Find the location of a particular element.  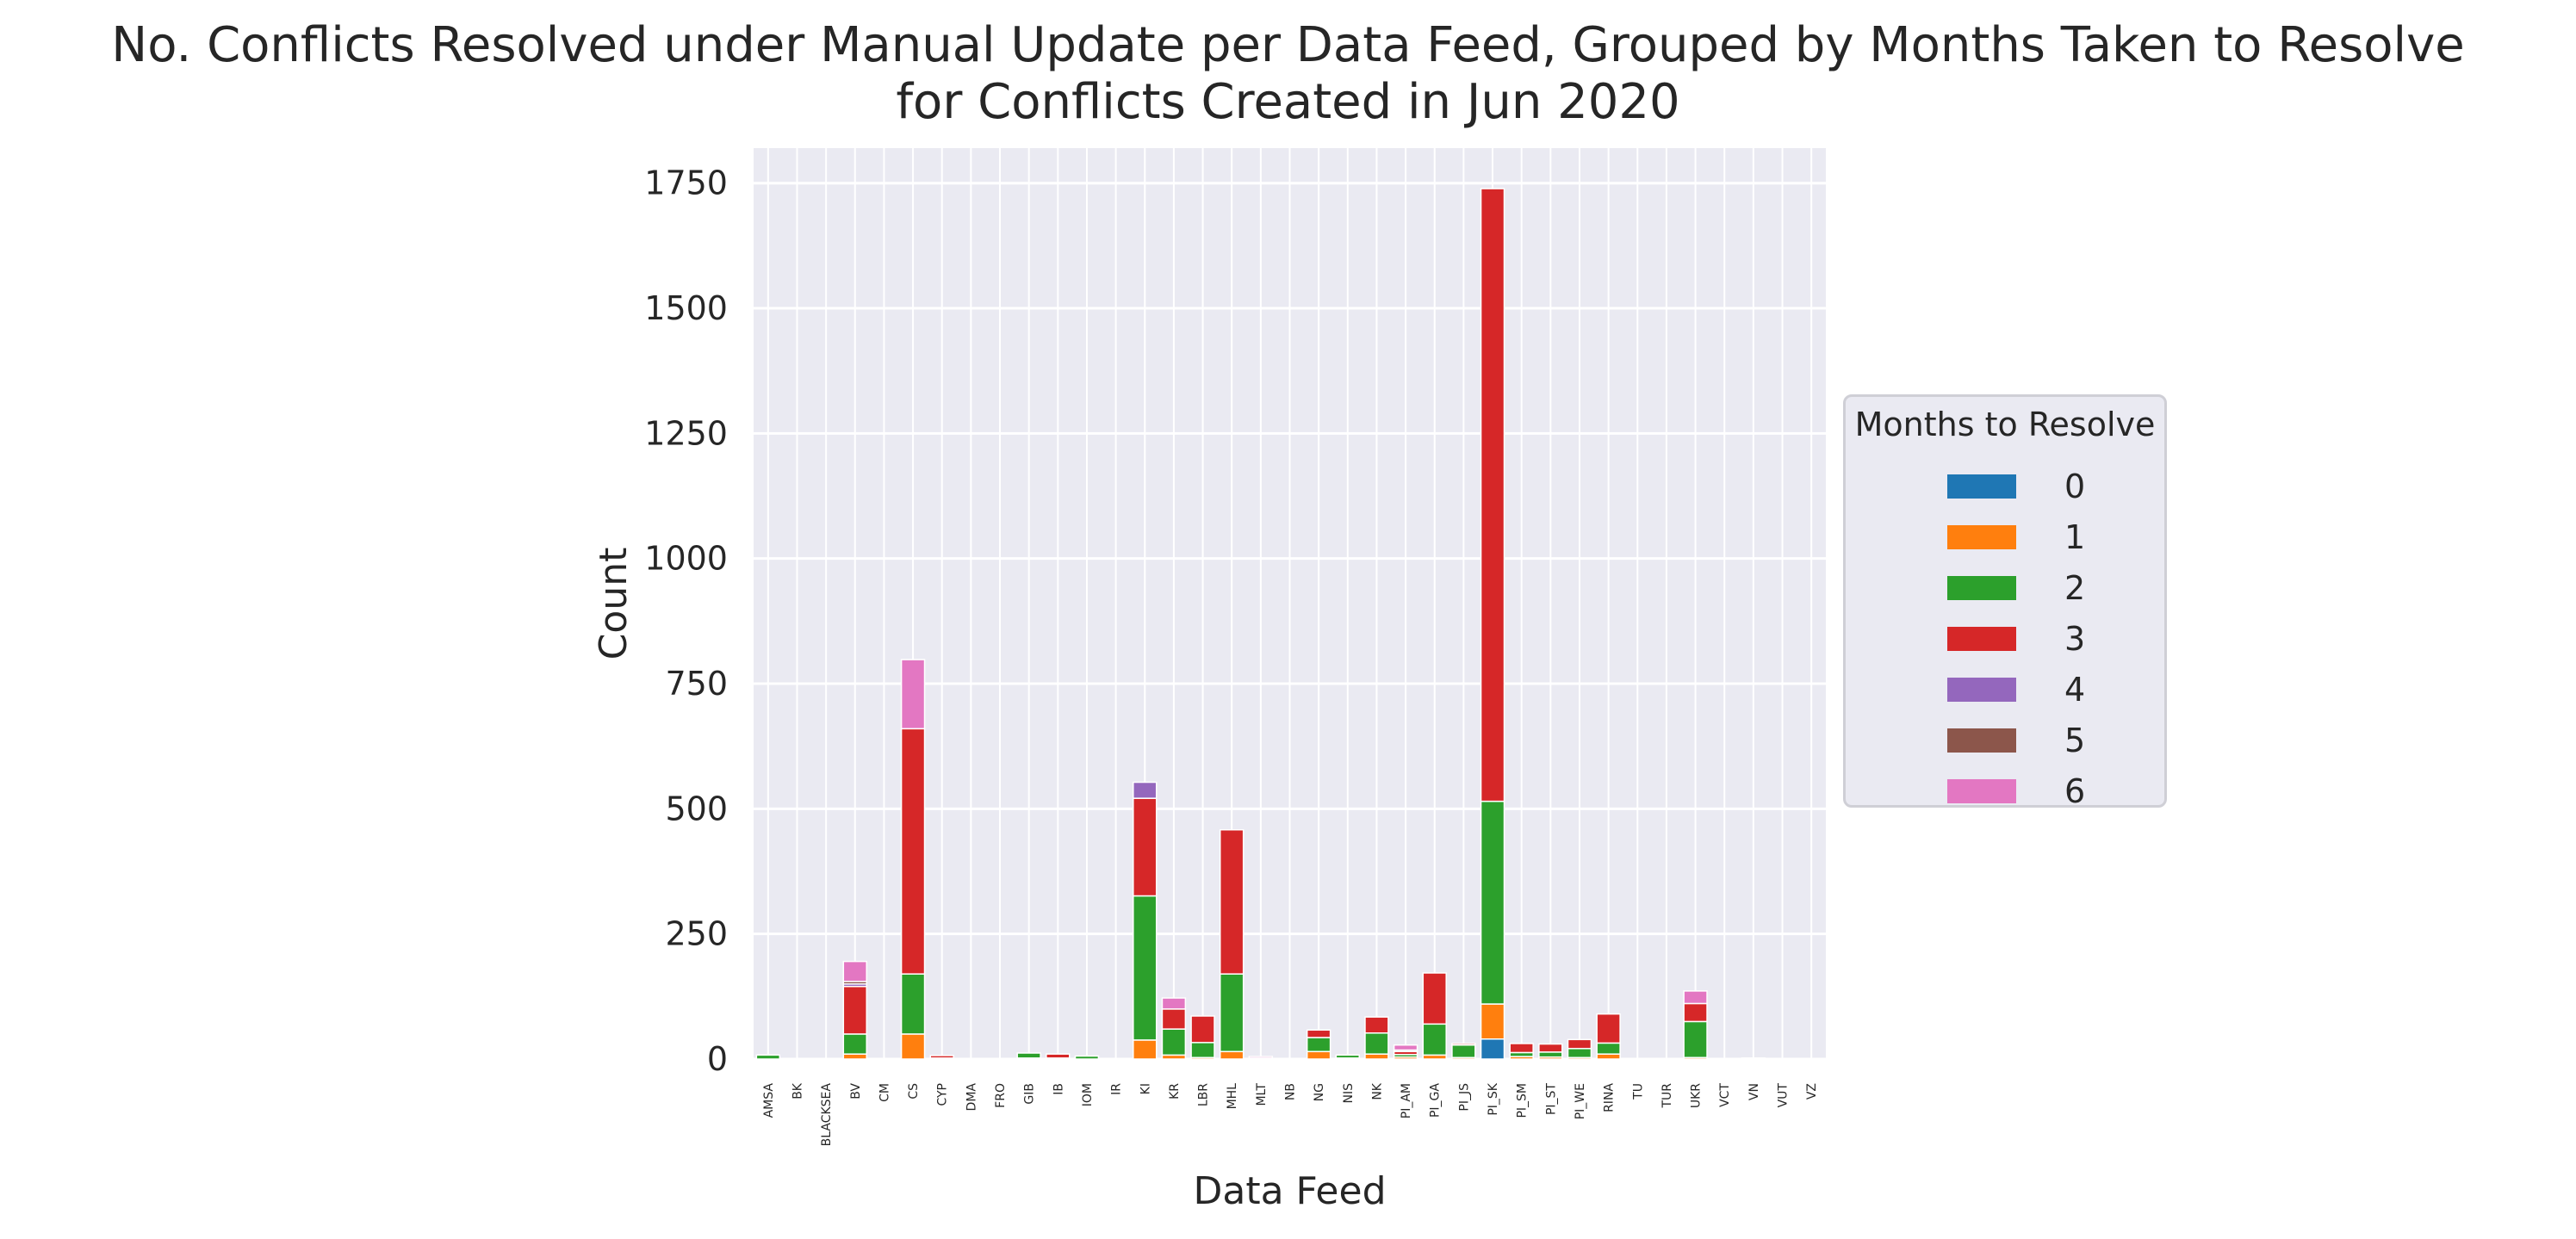

x-tick-label: CS is located at coordinates (914, 1091).